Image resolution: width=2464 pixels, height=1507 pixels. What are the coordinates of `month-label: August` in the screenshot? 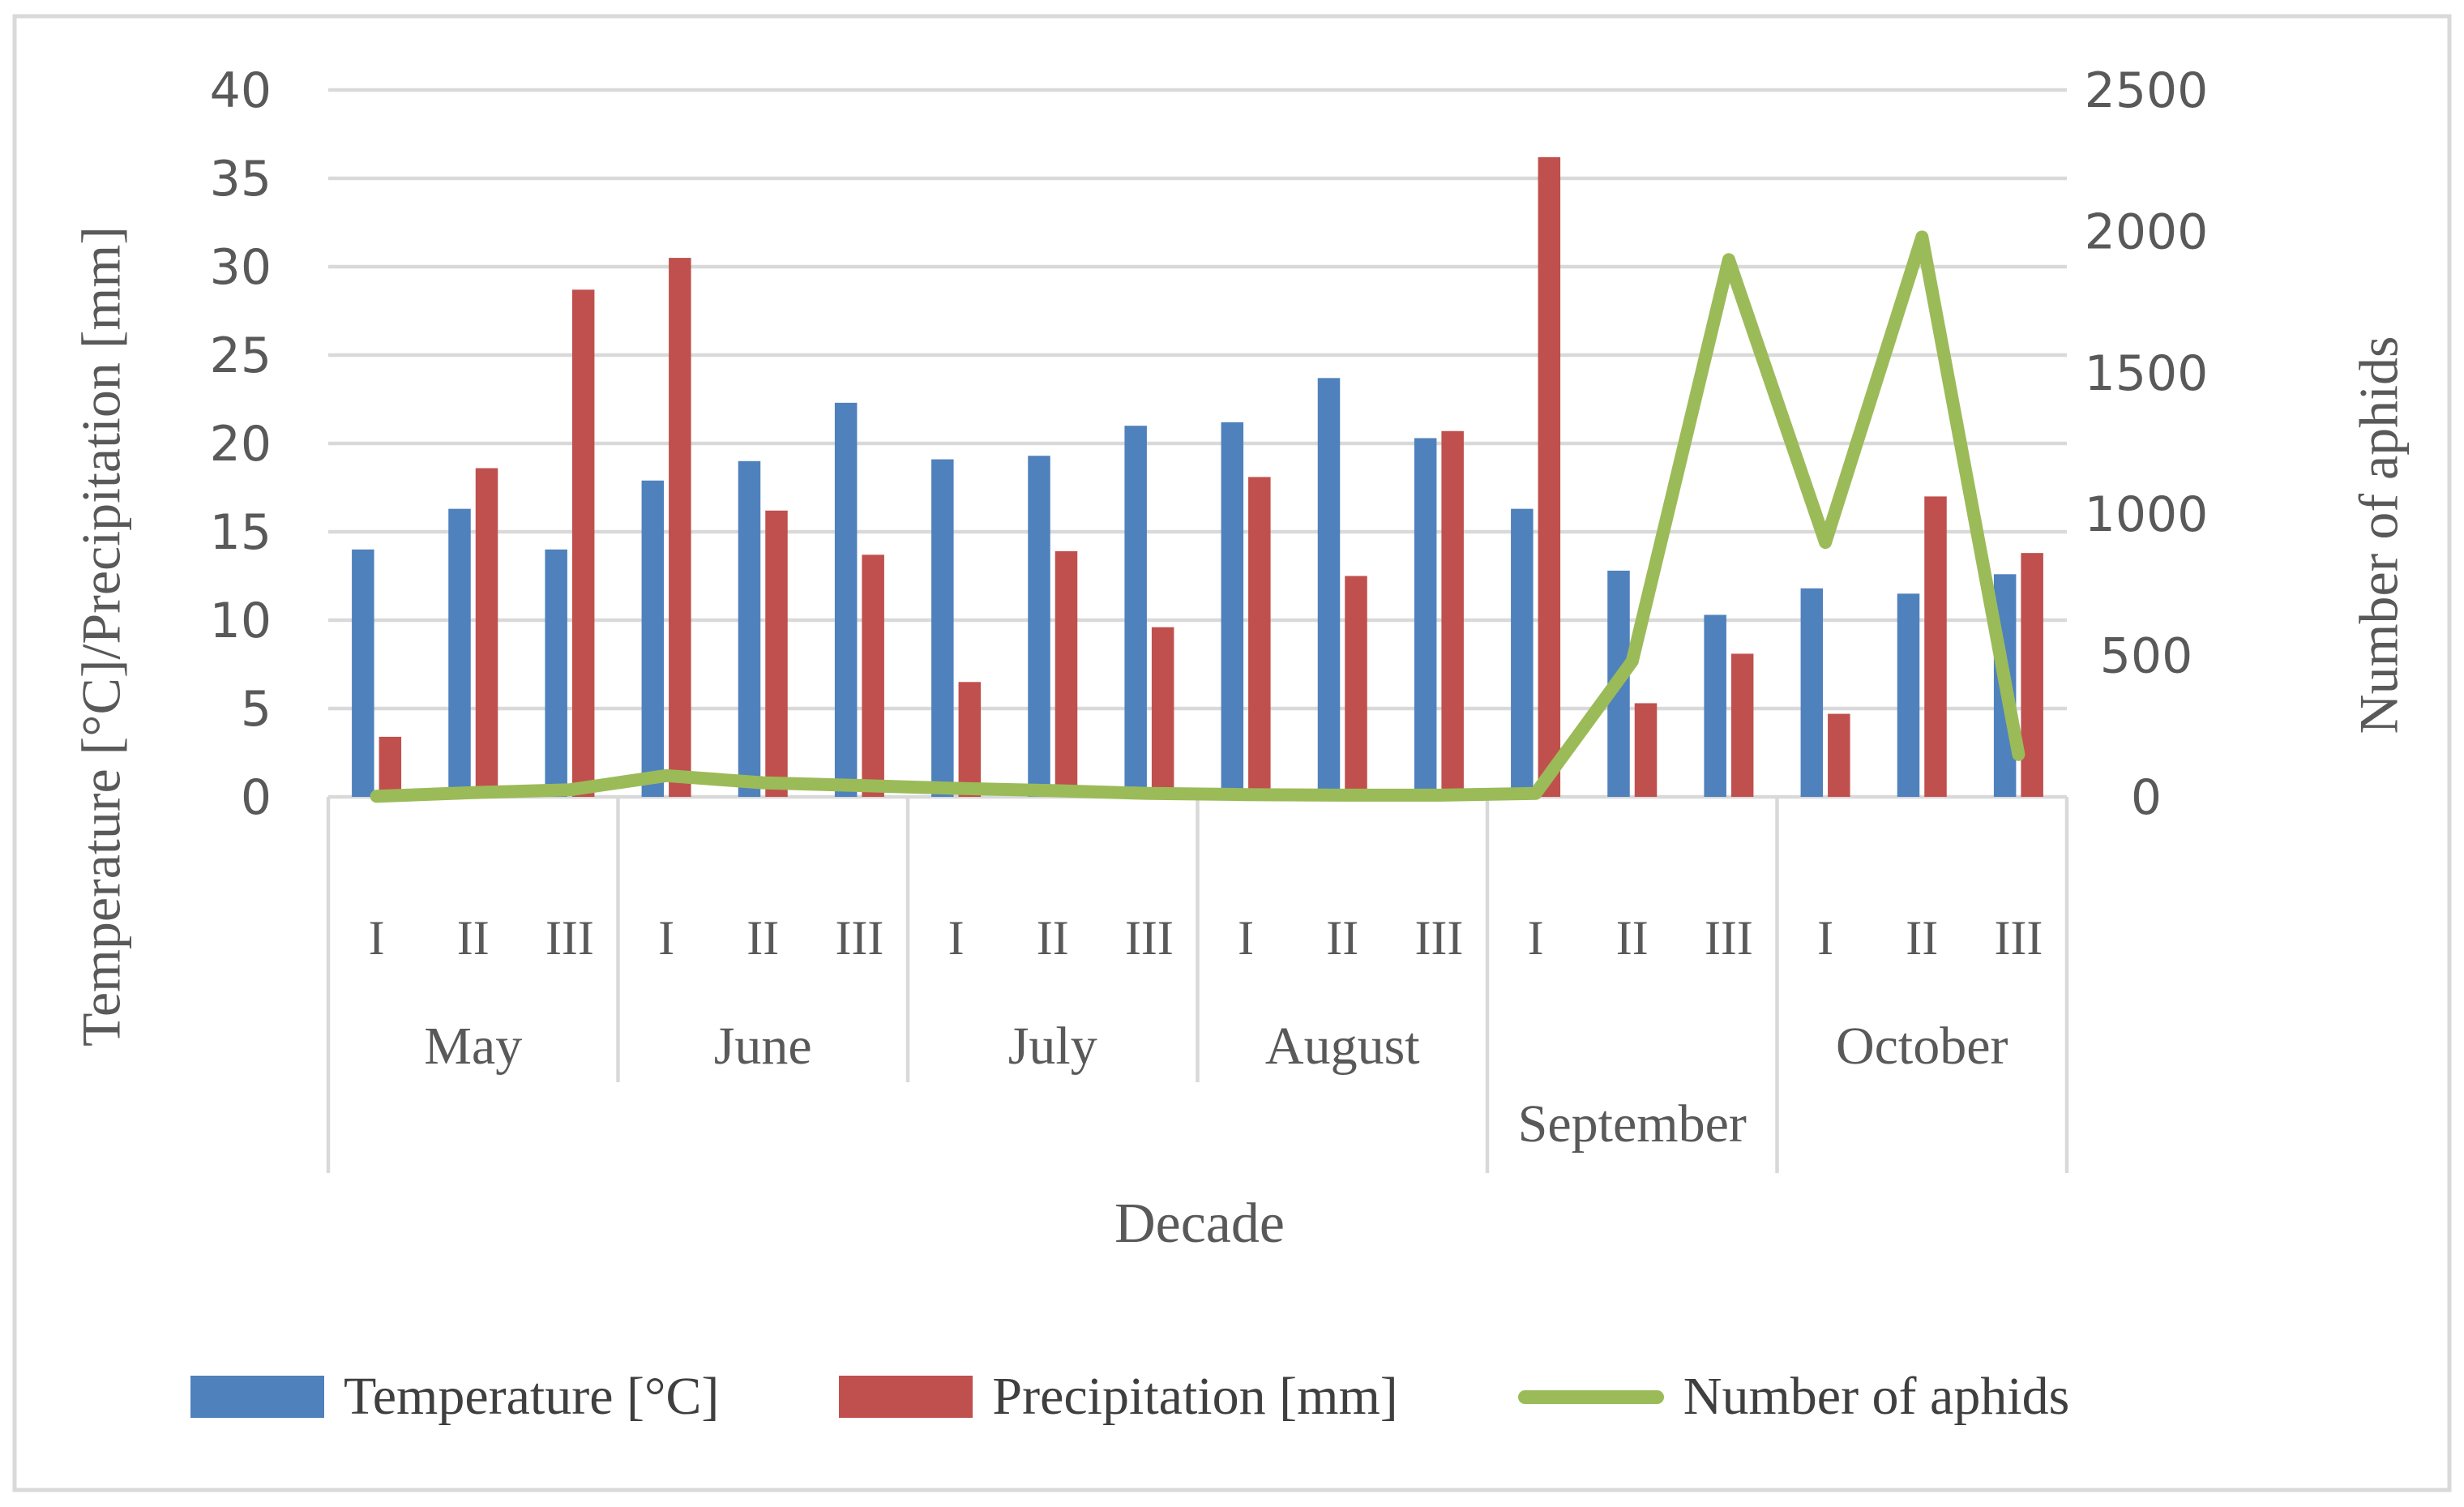 It's located at (1342, 1046).